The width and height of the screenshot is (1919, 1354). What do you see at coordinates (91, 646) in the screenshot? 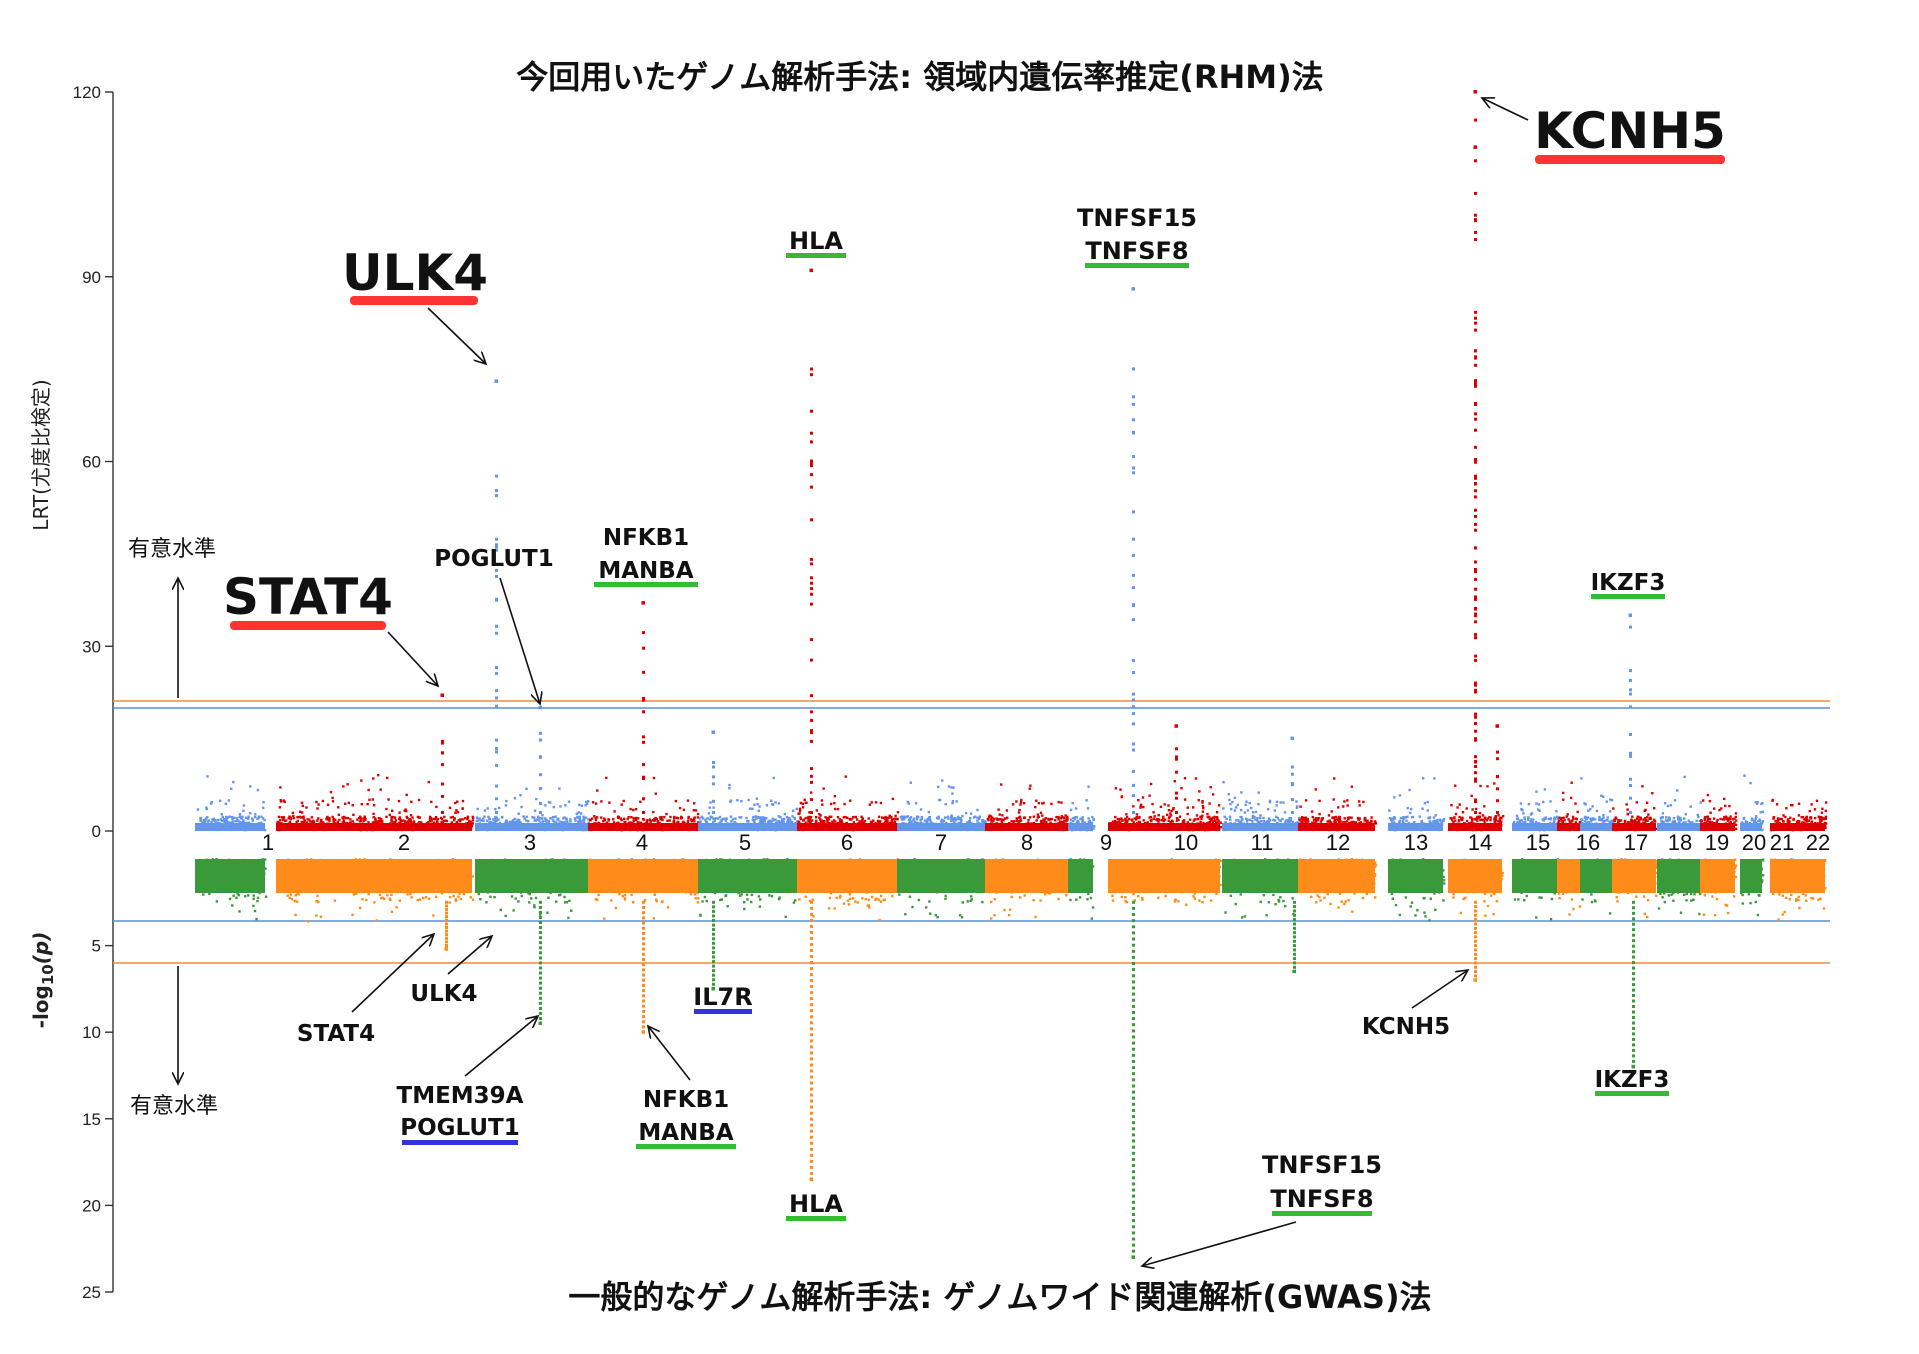
I see `y-tick-label-top: 30` at bounding box center [91, 646].